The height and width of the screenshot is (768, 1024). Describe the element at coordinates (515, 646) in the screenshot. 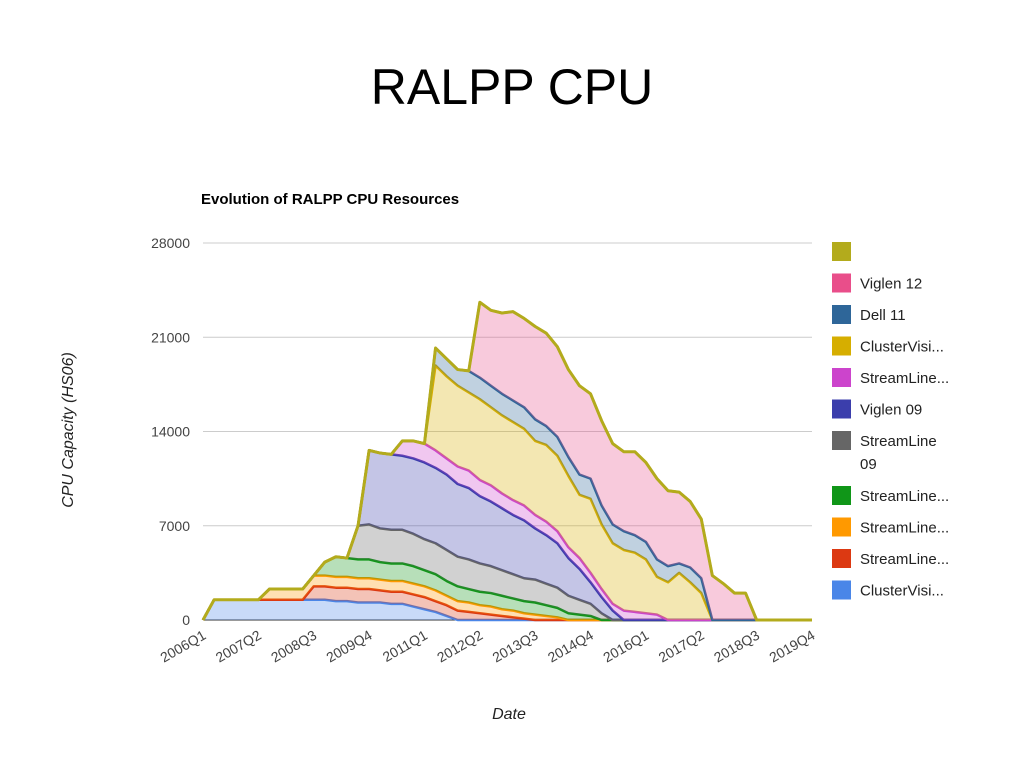

I see `x-tick-label: 2013Q3` at that location.